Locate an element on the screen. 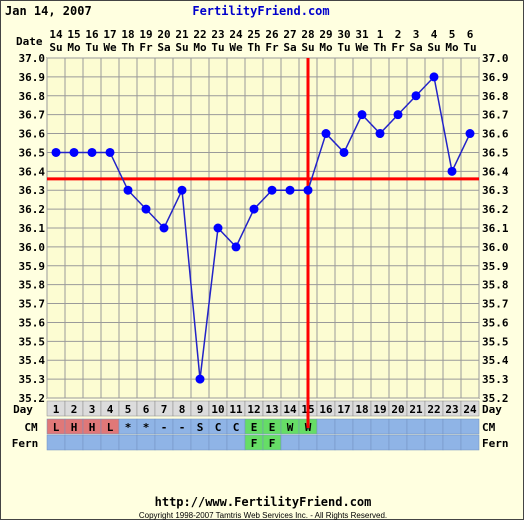 This screenshot has height=521, width=524. start-date: Jan 14, 2007 is located at coordinates (48, 11).